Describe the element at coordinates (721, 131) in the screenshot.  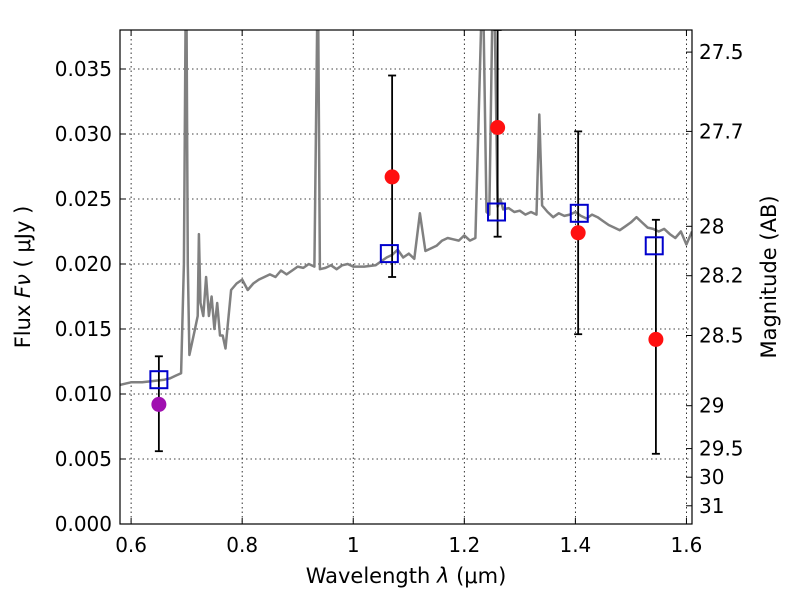
I see `y2-tick-label: 27.7` at that location.